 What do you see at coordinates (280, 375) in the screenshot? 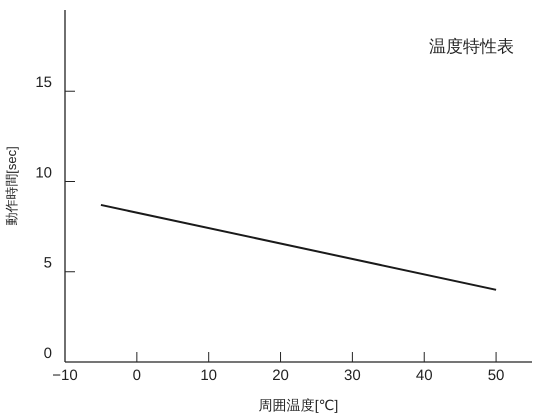
I see `x-tick-label: 20` at bounding box center [280, 375].